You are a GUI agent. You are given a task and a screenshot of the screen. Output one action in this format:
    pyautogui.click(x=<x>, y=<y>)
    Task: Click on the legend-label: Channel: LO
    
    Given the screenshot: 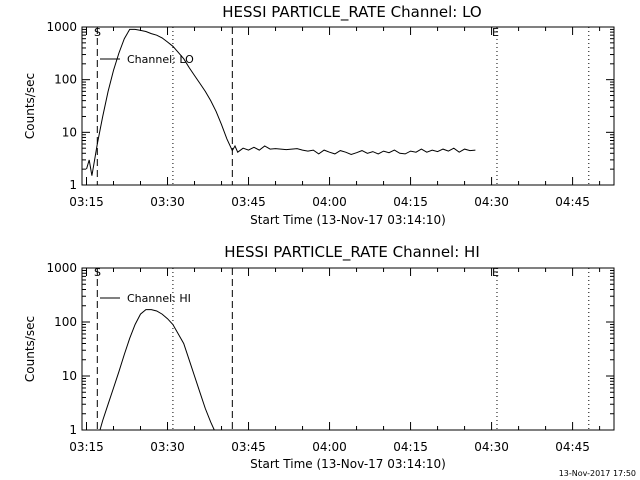 What is the action you would take?
    pyautogui.click(x=160, y=59)
    